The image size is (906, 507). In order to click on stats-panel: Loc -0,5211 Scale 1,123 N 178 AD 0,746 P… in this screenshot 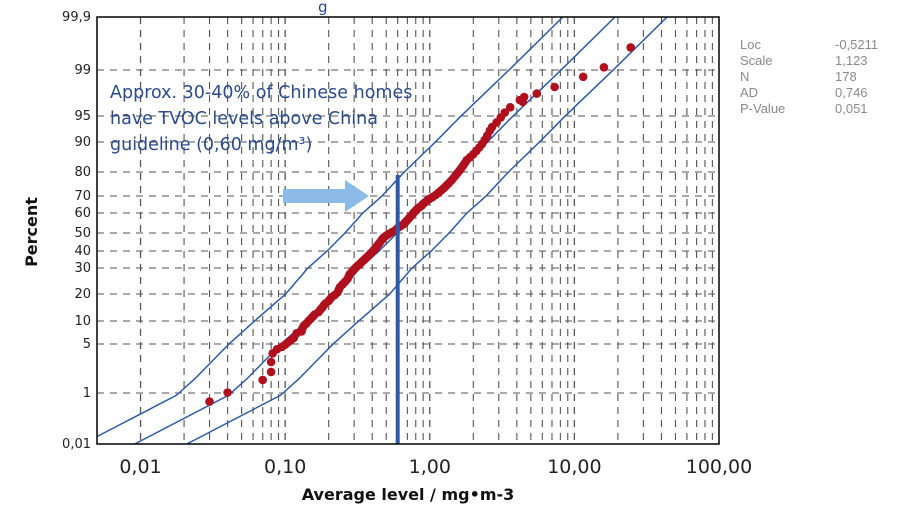, I will do `click(809, 76)`.